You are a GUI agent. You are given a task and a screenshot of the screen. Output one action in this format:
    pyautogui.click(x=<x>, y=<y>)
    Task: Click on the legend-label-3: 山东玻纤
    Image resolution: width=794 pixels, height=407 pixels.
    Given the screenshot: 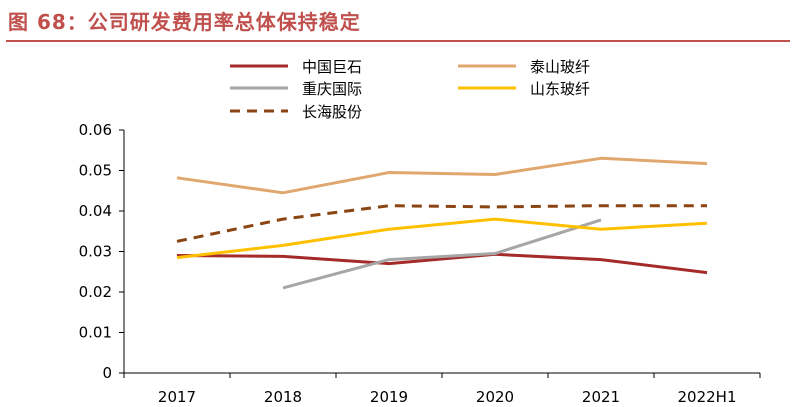 What is the action you would take?
    pyautogui.click(x=560, y=89)
    